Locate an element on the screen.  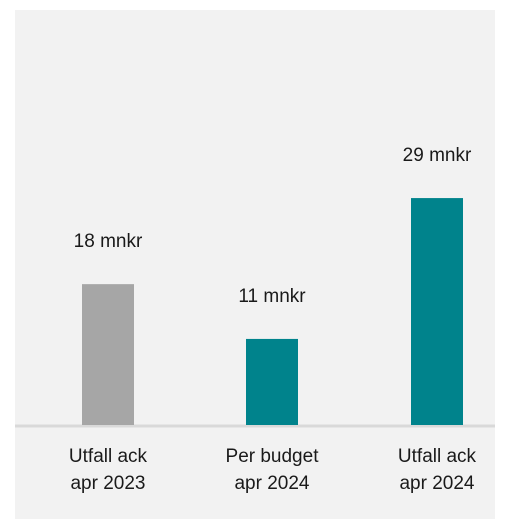
x-tick-label: Utfall ack apr 2023 is located at coordinates (108, 470).